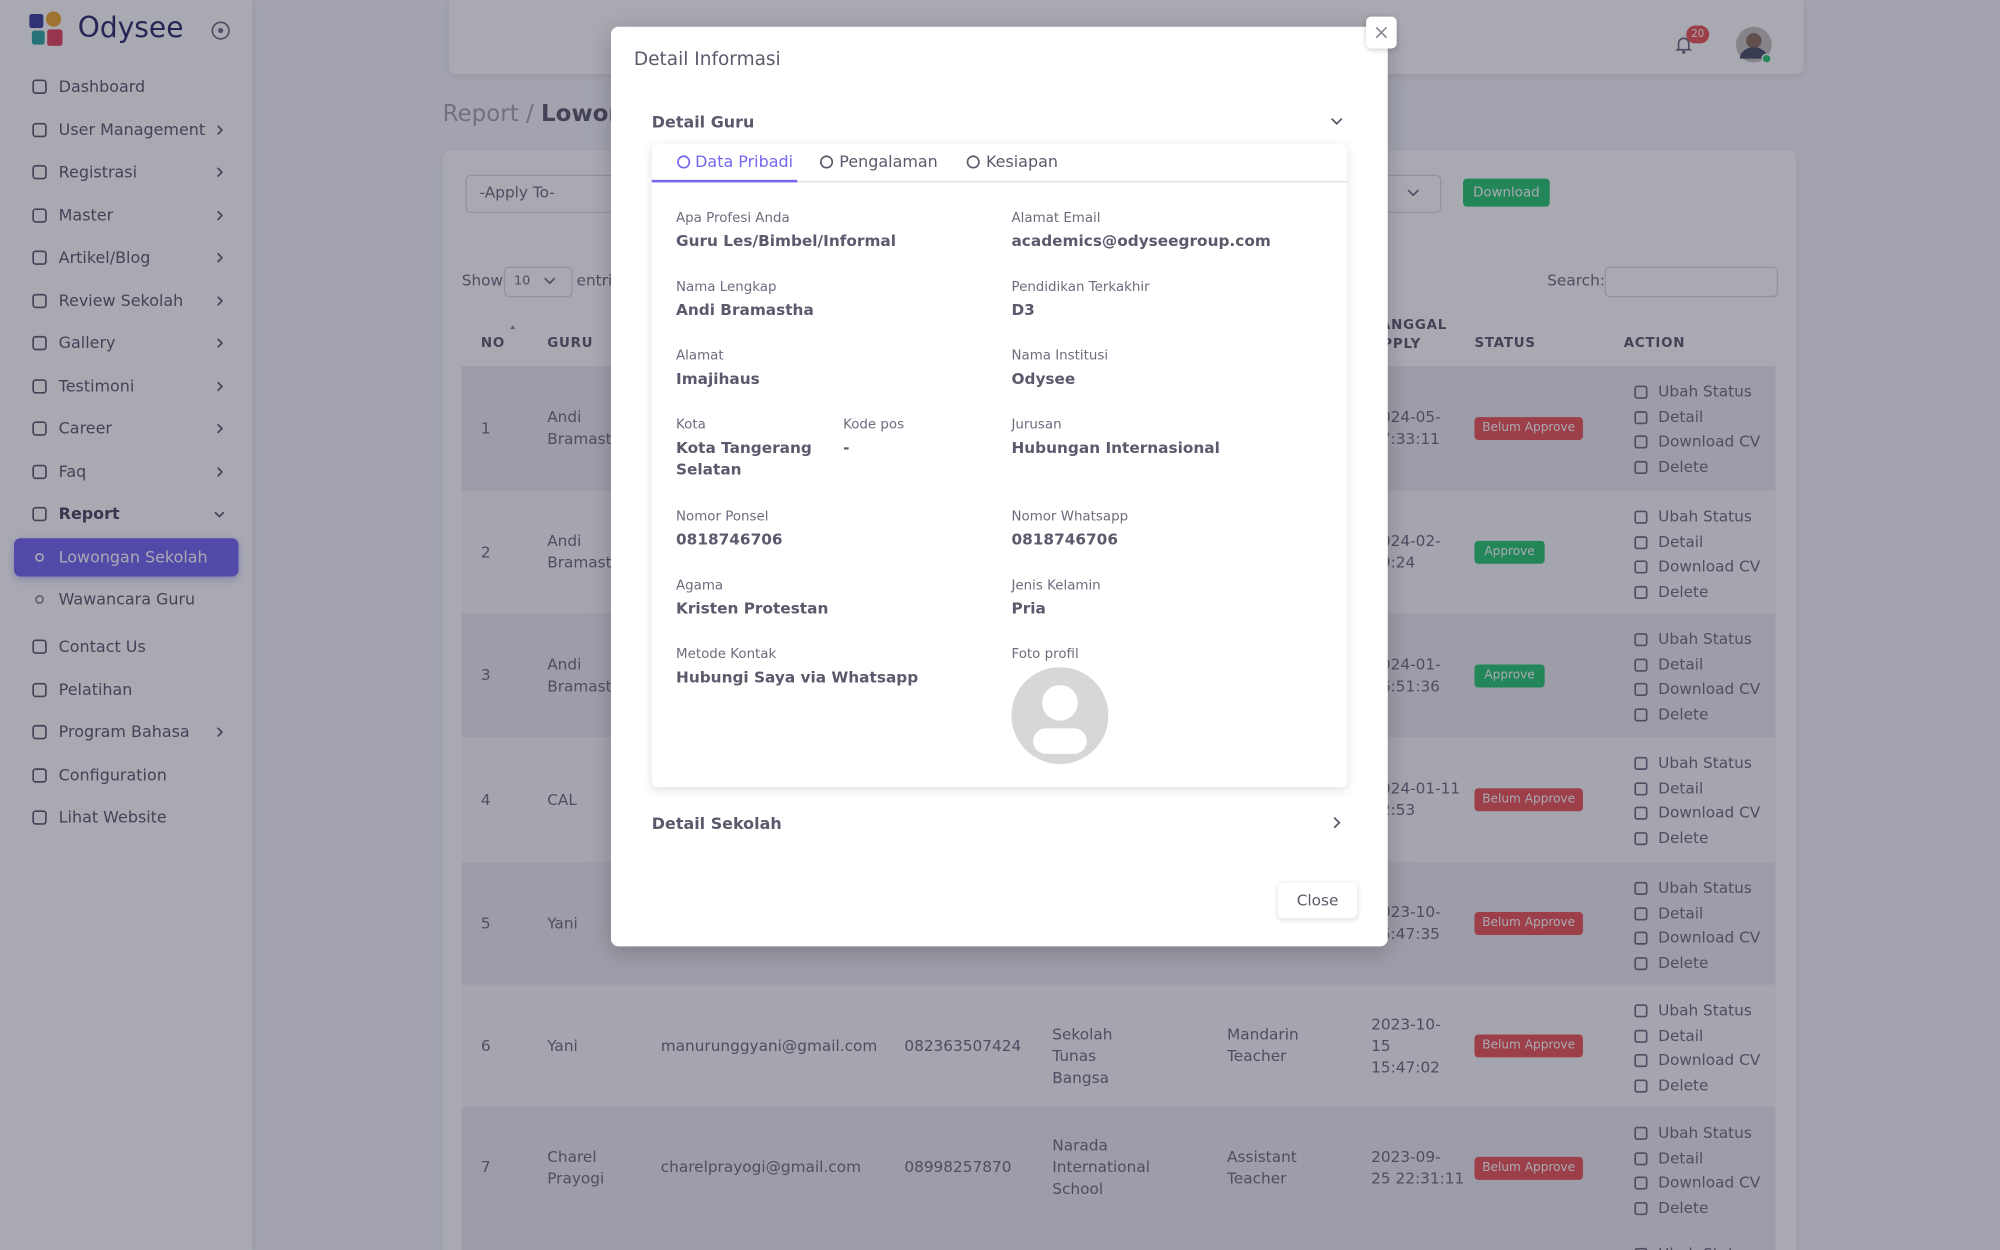  What do you see at coordinates (87, 342) in the screenshot?
I see `menu-item: Gallery` at bounding box center [87, 342].